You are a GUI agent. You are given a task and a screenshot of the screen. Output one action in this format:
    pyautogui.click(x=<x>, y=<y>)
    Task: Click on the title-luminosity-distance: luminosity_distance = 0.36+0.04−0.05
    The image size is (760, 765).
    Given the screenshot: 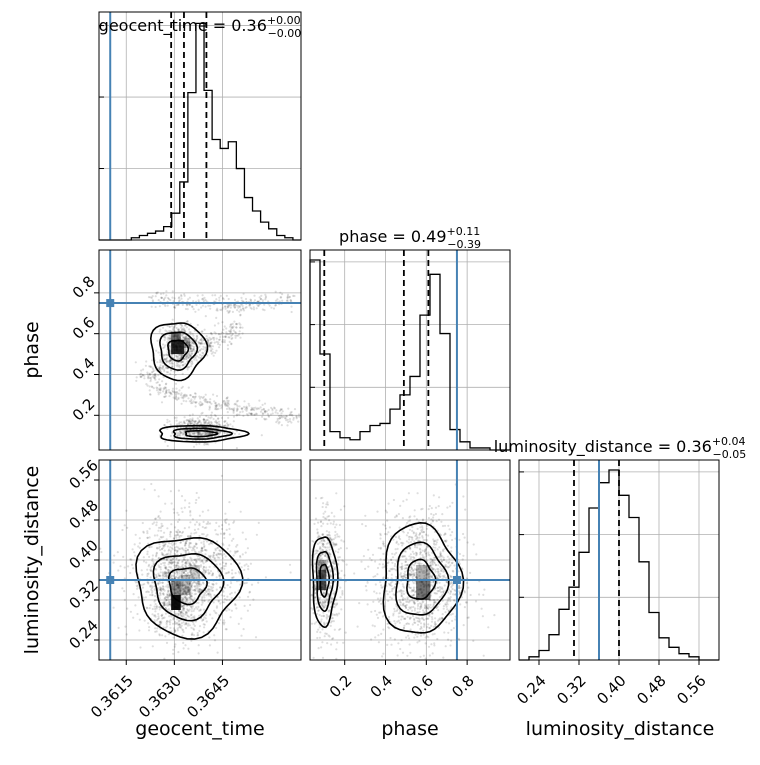 What is the action you would take?
    pyautogui.click(x=620, y=448)
    